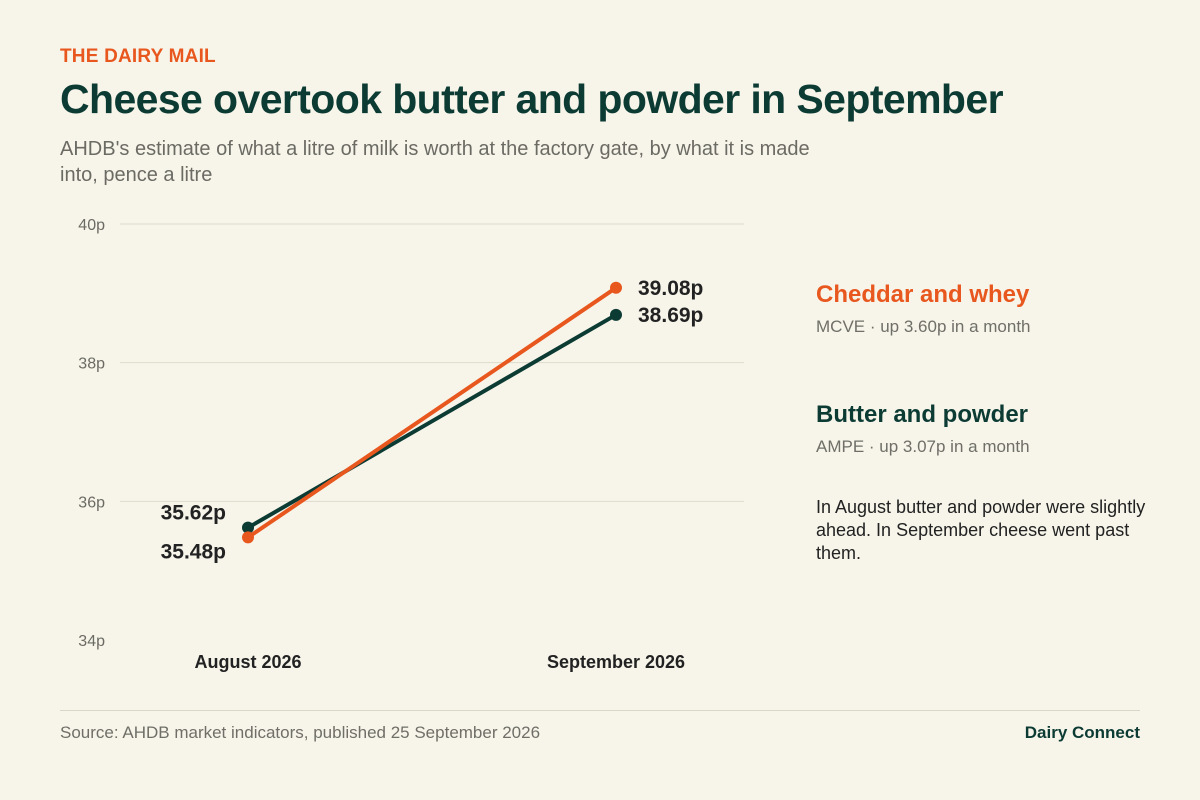 The width and height of the screenshot is (1200, 800). Describe the element at coordinates (138, 56) in the screenshot. I see `publication-kicker: THE DAIRY MAIL` at that location.